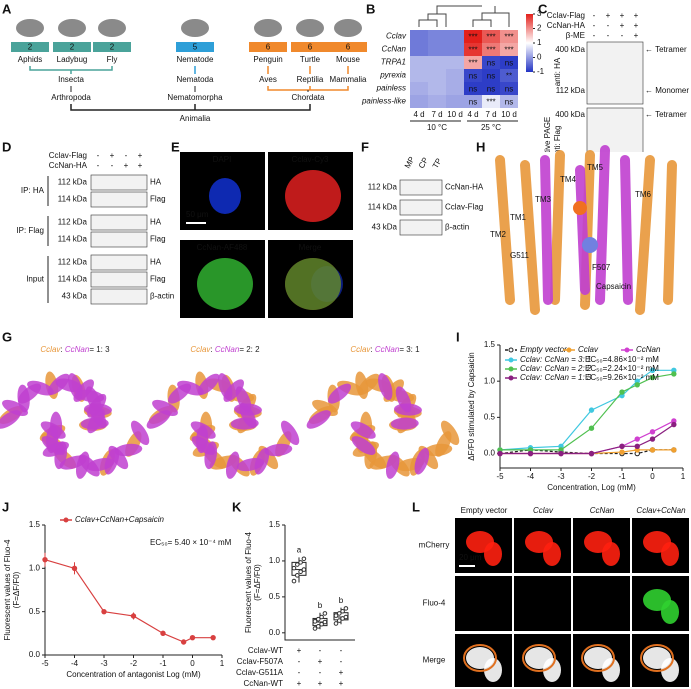 Image resolution: width=691 pixels, height=689 pixels. Describe the element at coordinates (520, 255) in the screenshot. I see `structure-label: G511` at that location.